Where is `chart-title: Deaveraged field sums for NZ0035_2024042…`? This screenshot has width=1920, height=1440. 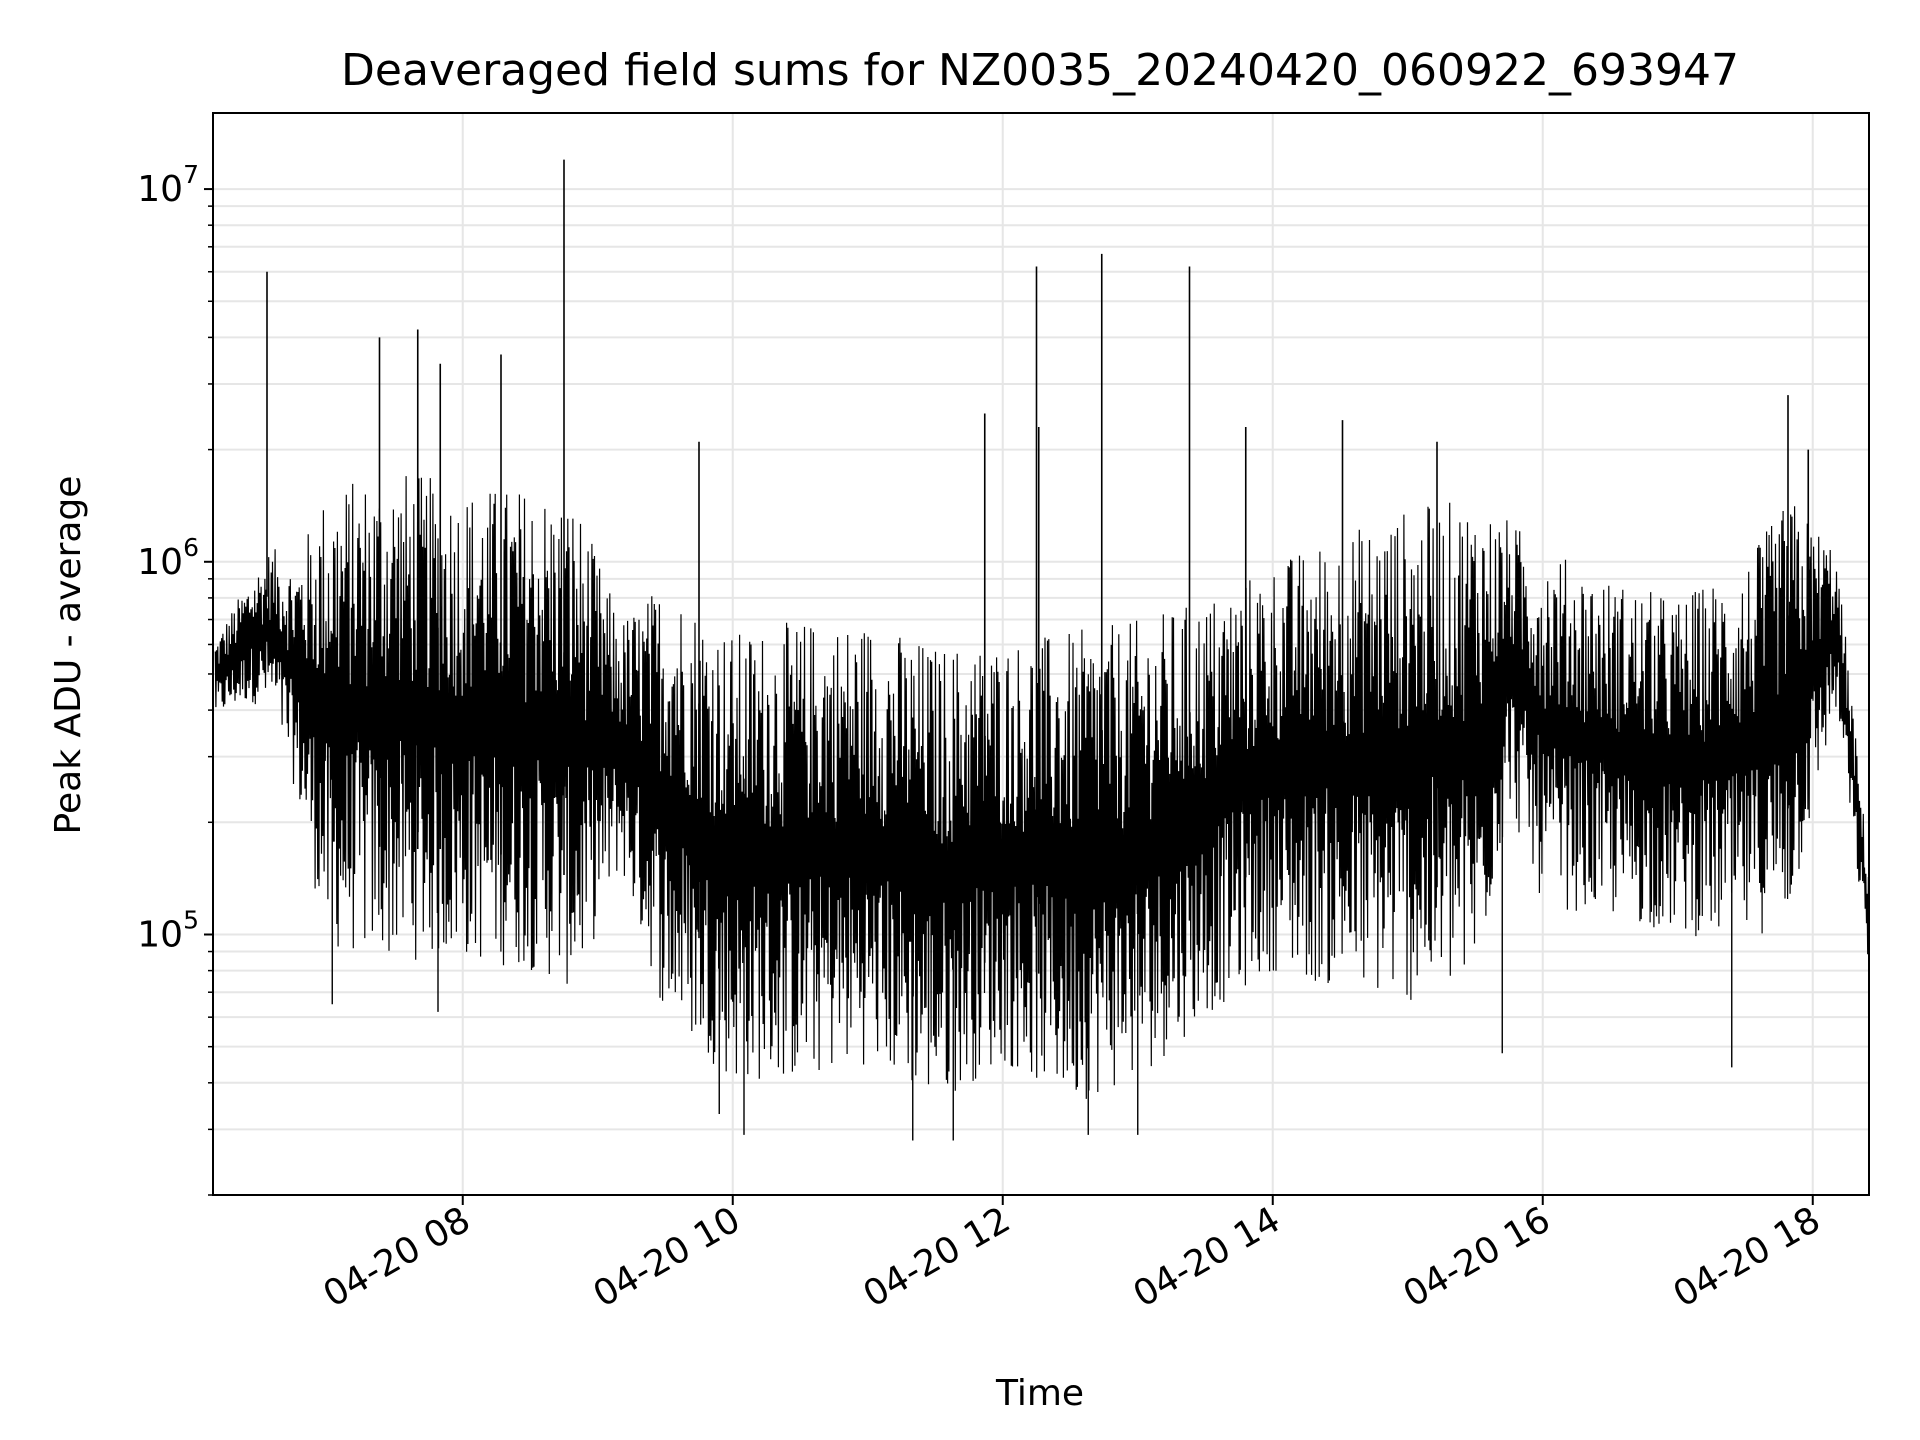 chart-title: Deaveraged field sums for NZ0035_2024042… is located at coordinates (1040, 70).